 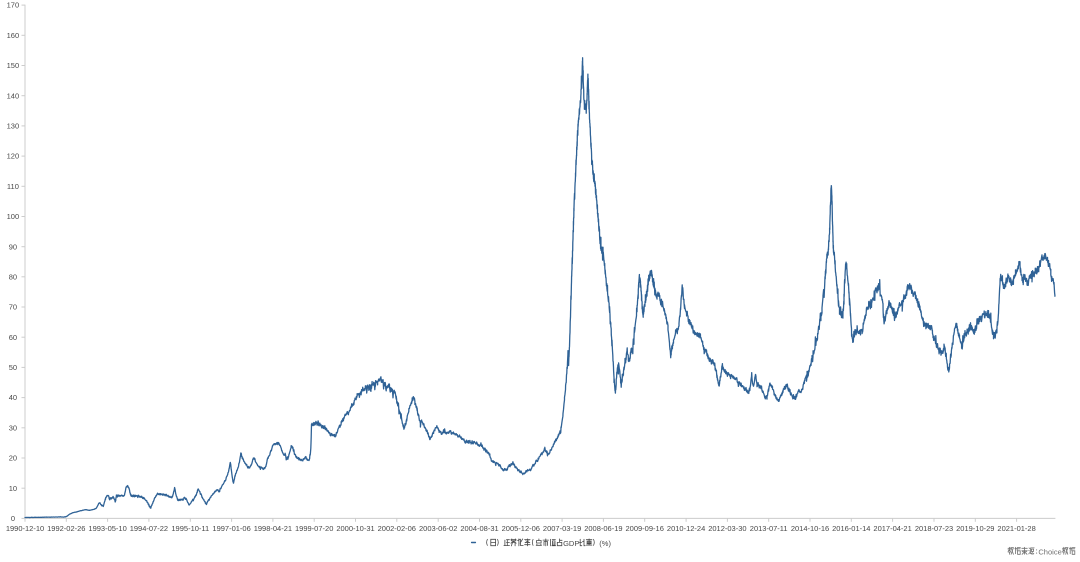 I want to click on svg-text: 1997-01-06, so click(x=231, y=528).